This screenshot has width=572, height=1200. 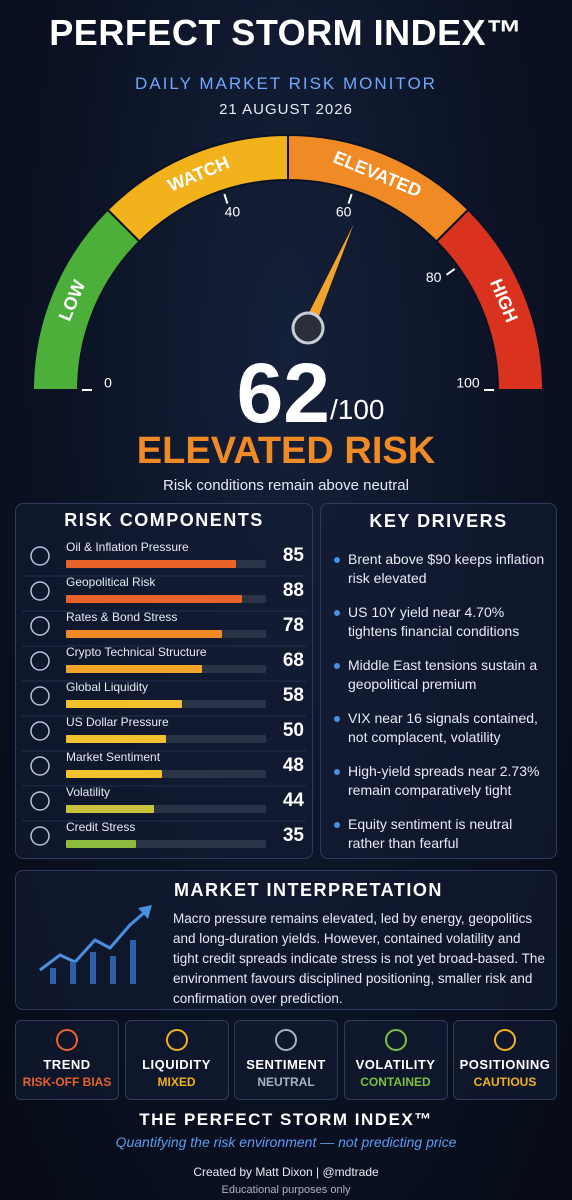 I want to click on date: 21 AUGUST 2026, so click(x=286, y=109).